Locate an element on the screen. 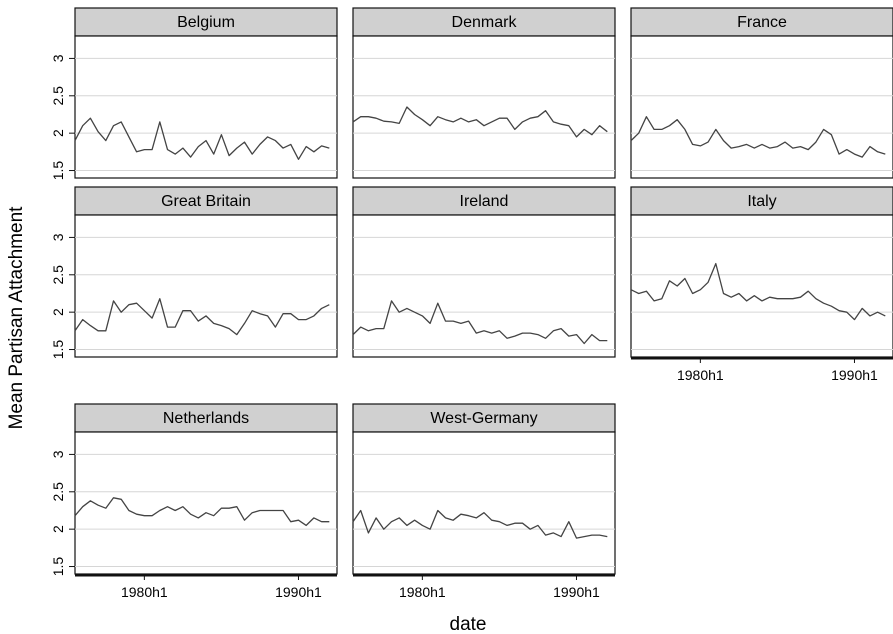 The image size is (893, 634). panel-title: Italy is located at coordinates (761, 201).